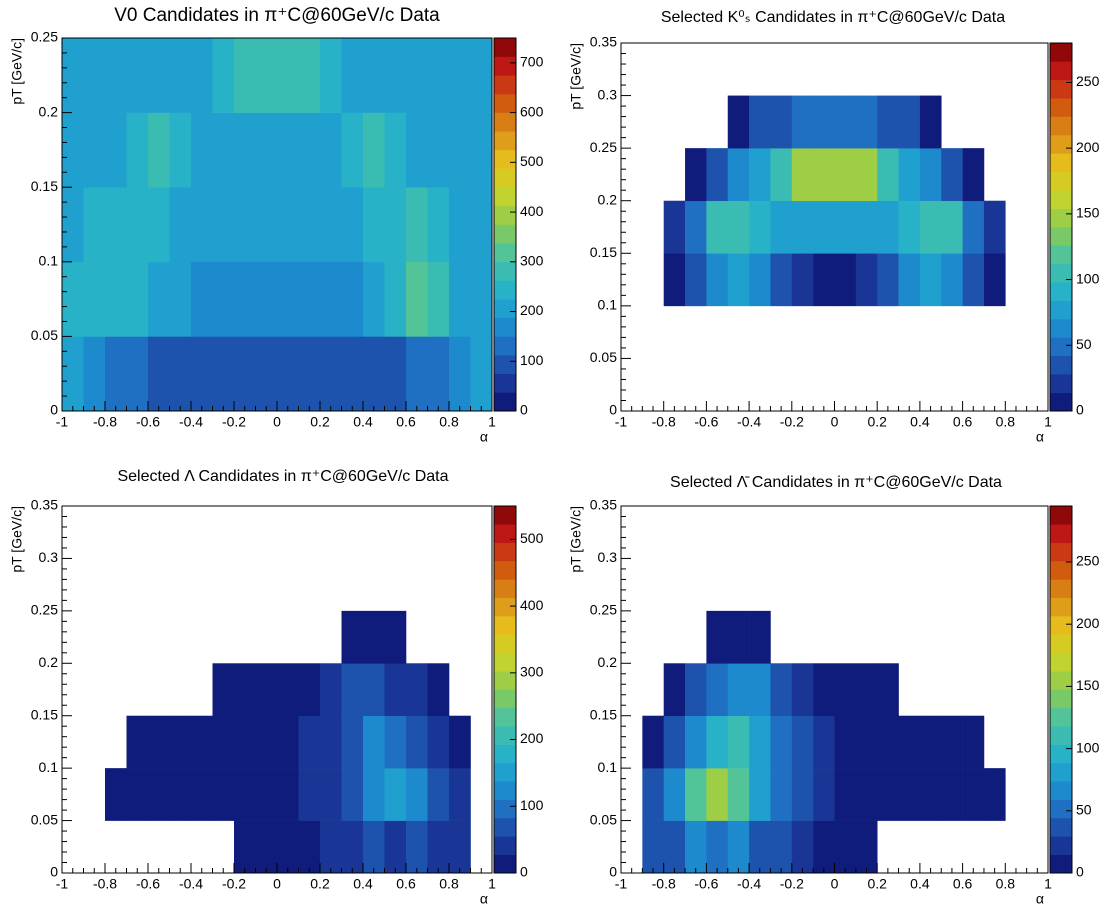 Image resolution: width=1111 pixels, height=911 pixels. I want to click on x-tick-label: -1, so click(62, 422).